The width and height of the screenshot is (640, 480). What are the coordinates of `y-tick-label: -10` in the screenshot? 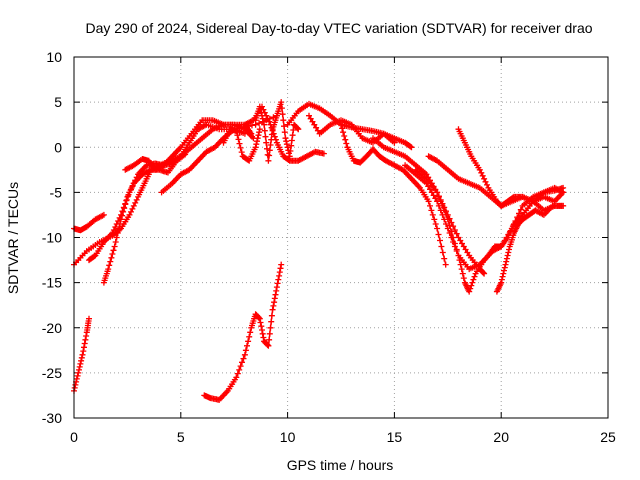 It's located at (52, 238).